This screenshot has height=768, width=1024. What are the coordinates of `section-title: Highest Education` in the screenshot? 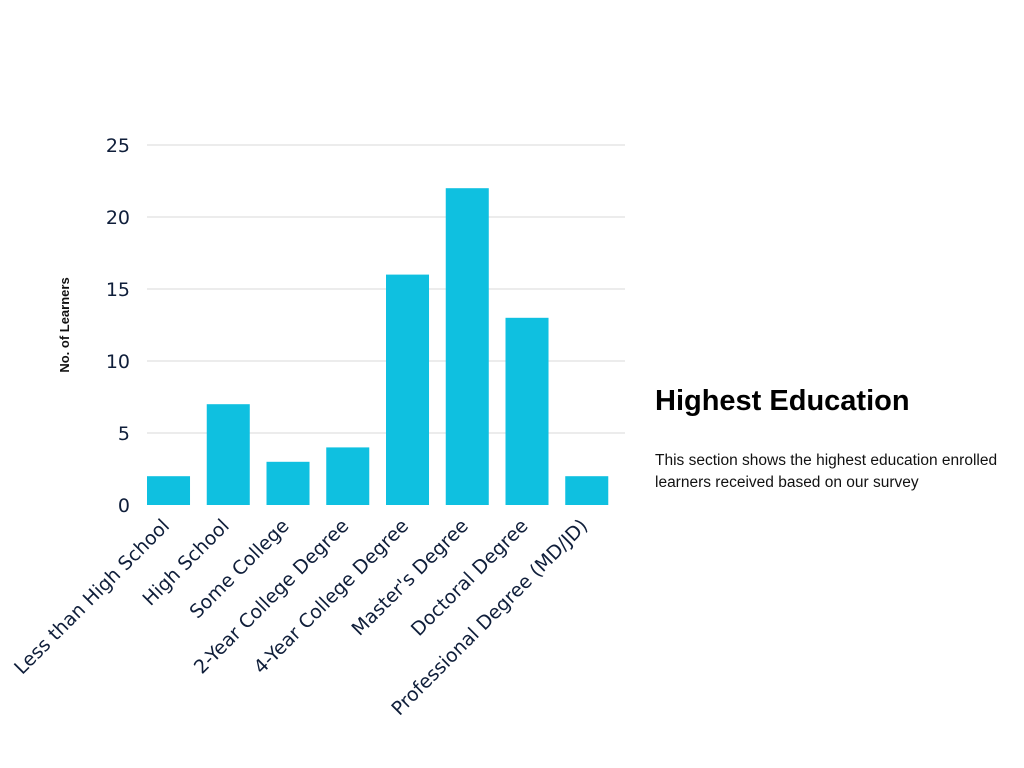 It's located at (782, 401).